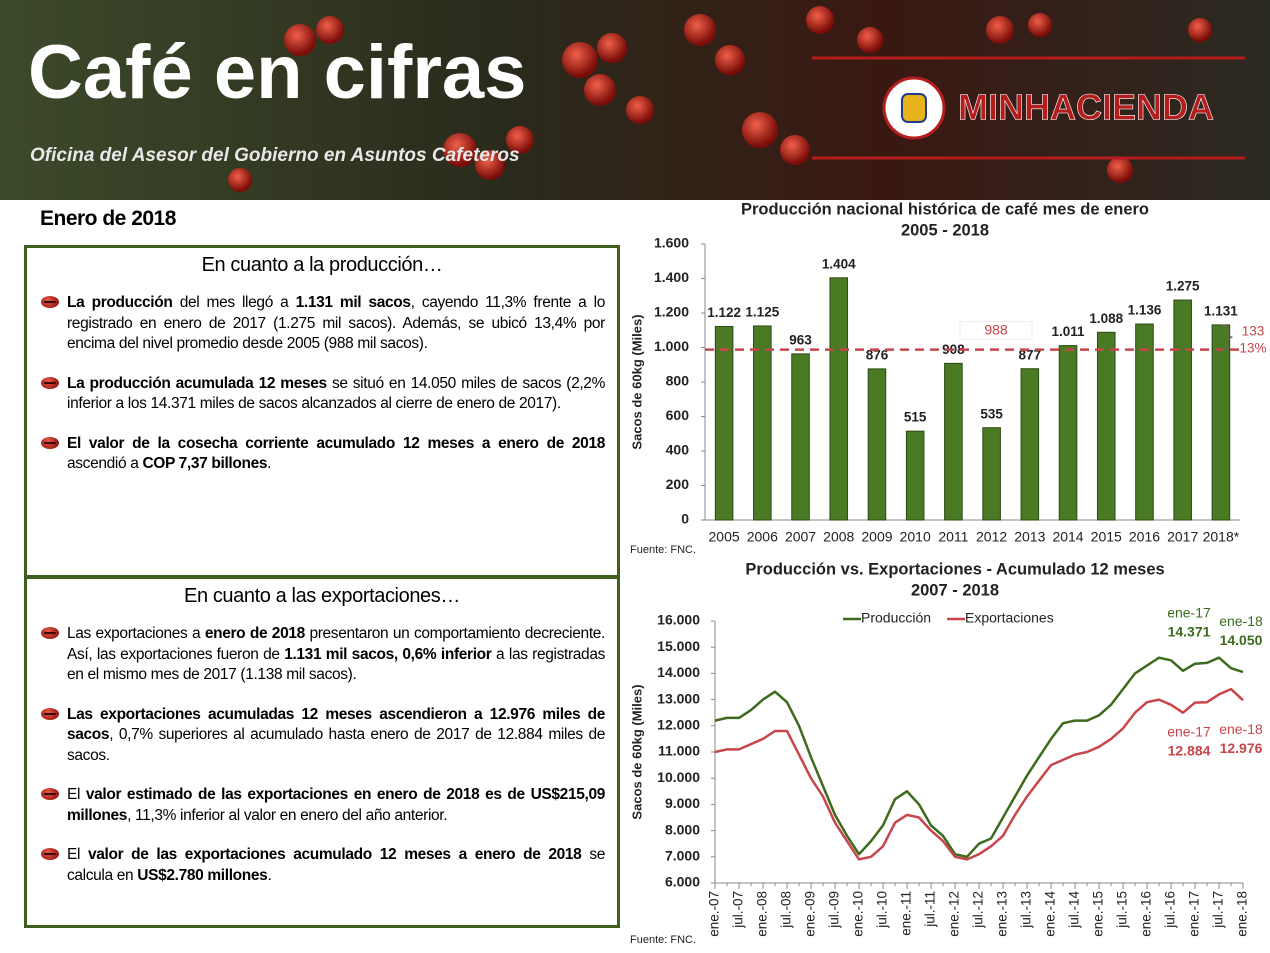 Image resolution: width=1270 pixels, height=953 pixels. I want to click on text-run: se calcula en, so click(336, 865).